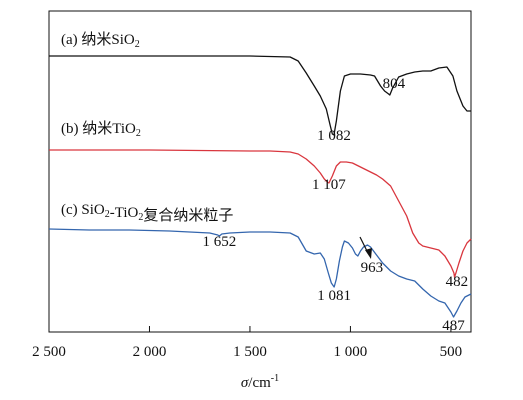 The image size is (523, 400). I want to click on peak-label: 1 082, so click(334, 136).